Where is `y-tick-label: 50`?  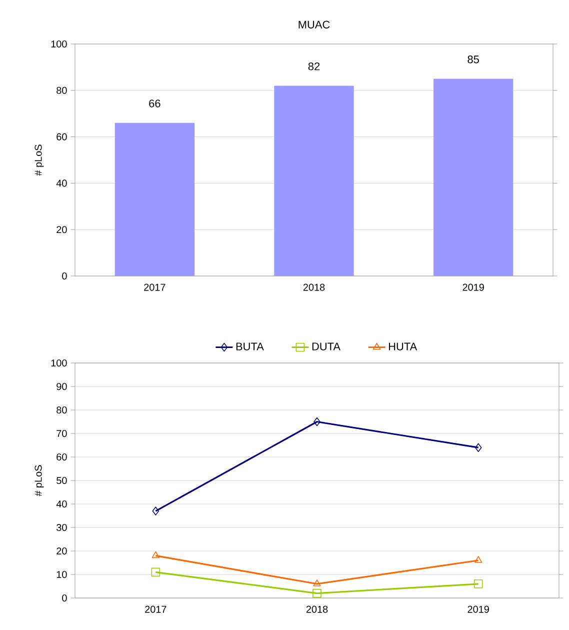
y-tick-label: 50 is located at coordinates (61, 480).